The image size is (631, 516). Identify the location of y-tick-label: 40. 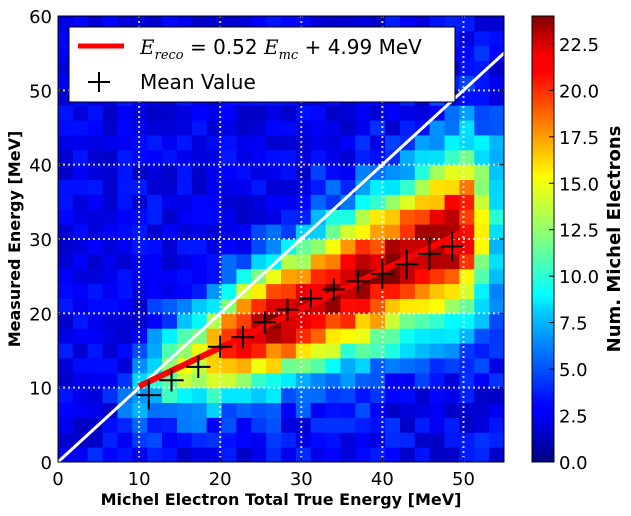
(40, 166).